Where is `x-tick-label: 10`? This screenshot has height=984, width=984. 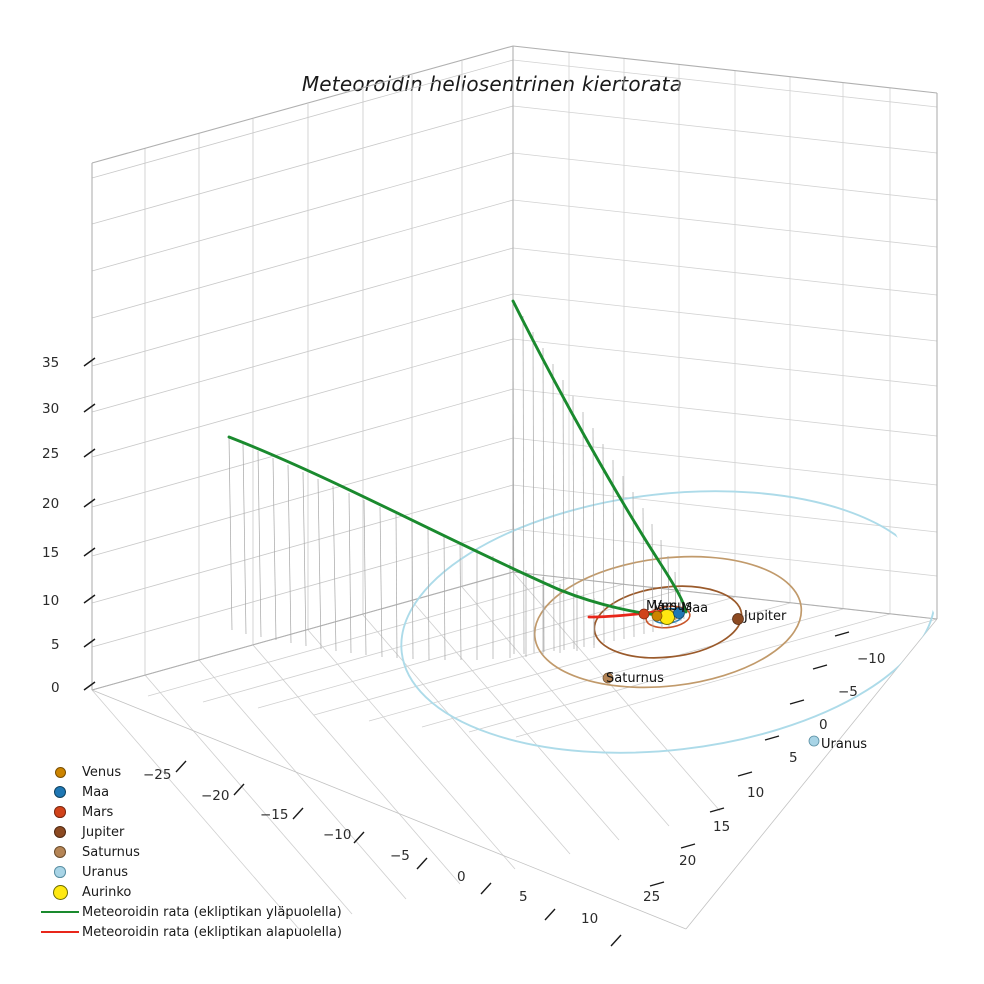
x-tick-label: 10 is located at coordinates (590, 919).